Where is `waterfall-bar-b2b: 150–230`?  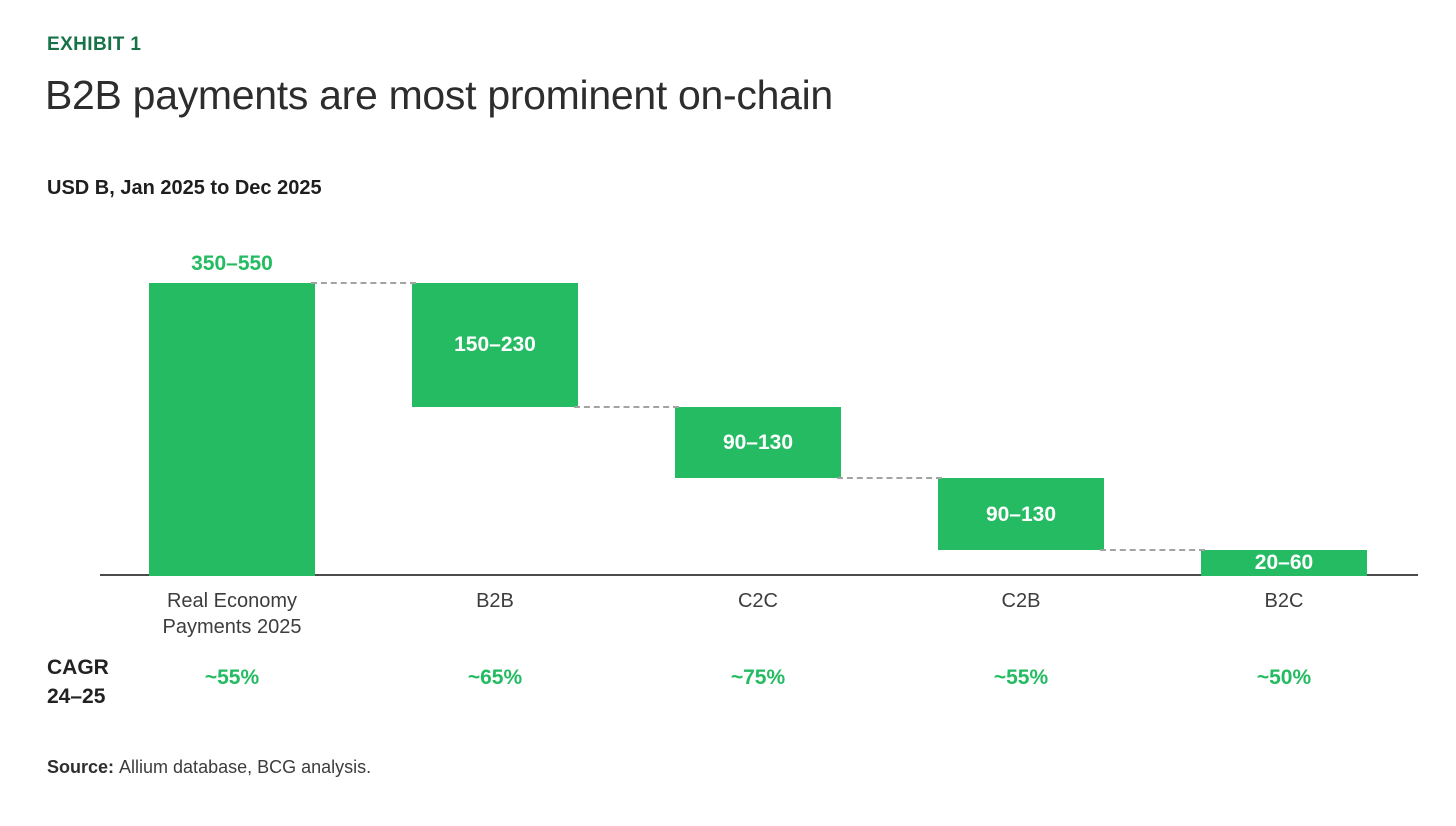 waterfall-bar-b2b: 150–230 is located at coordinates (495, 345).